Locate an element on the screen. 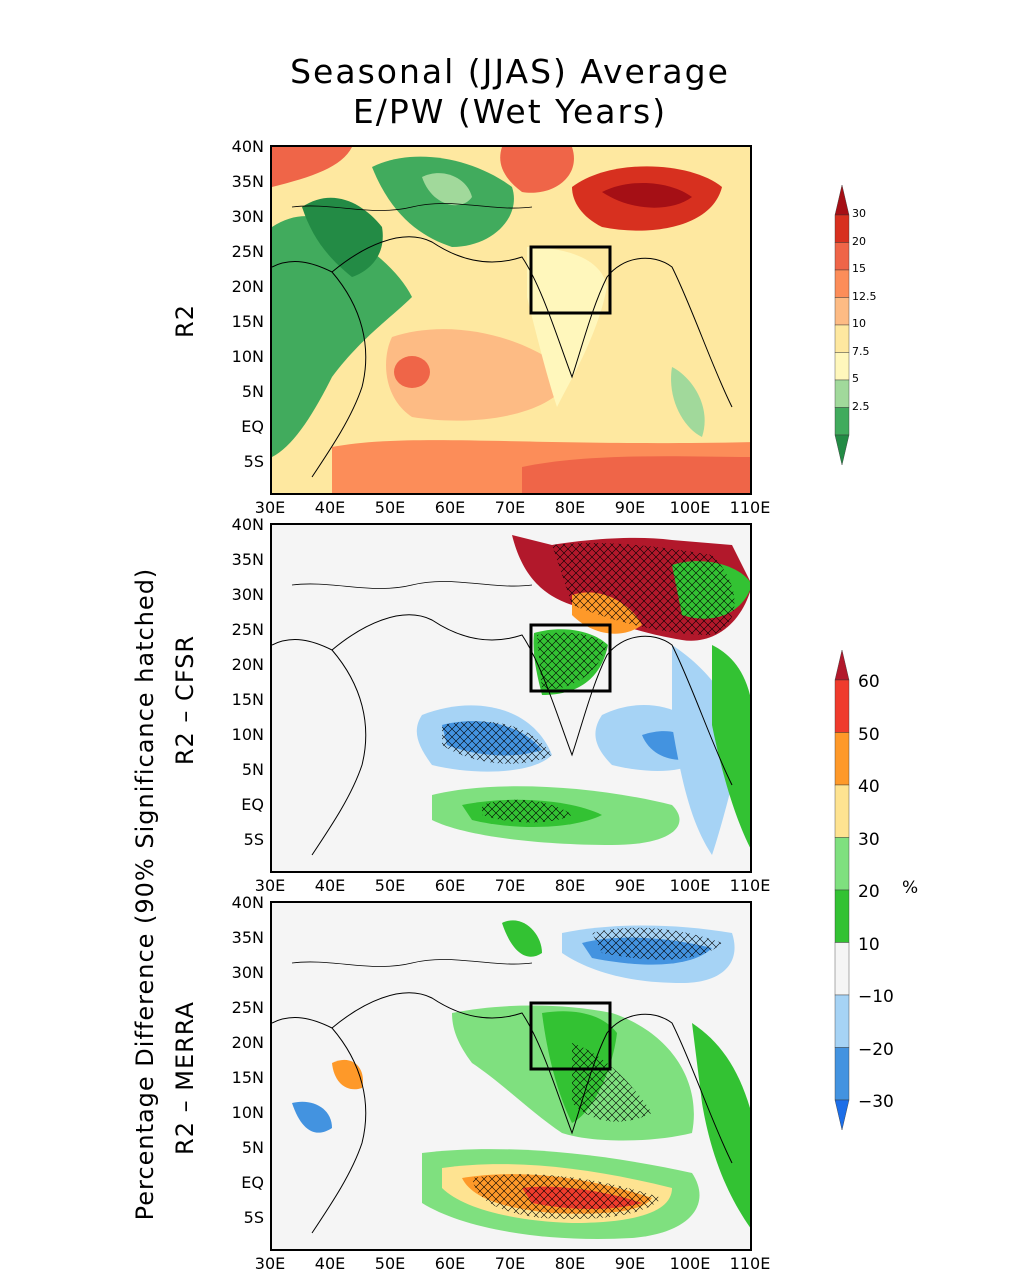  panel-label-r2: R2 is located at coordinates (185, 321).